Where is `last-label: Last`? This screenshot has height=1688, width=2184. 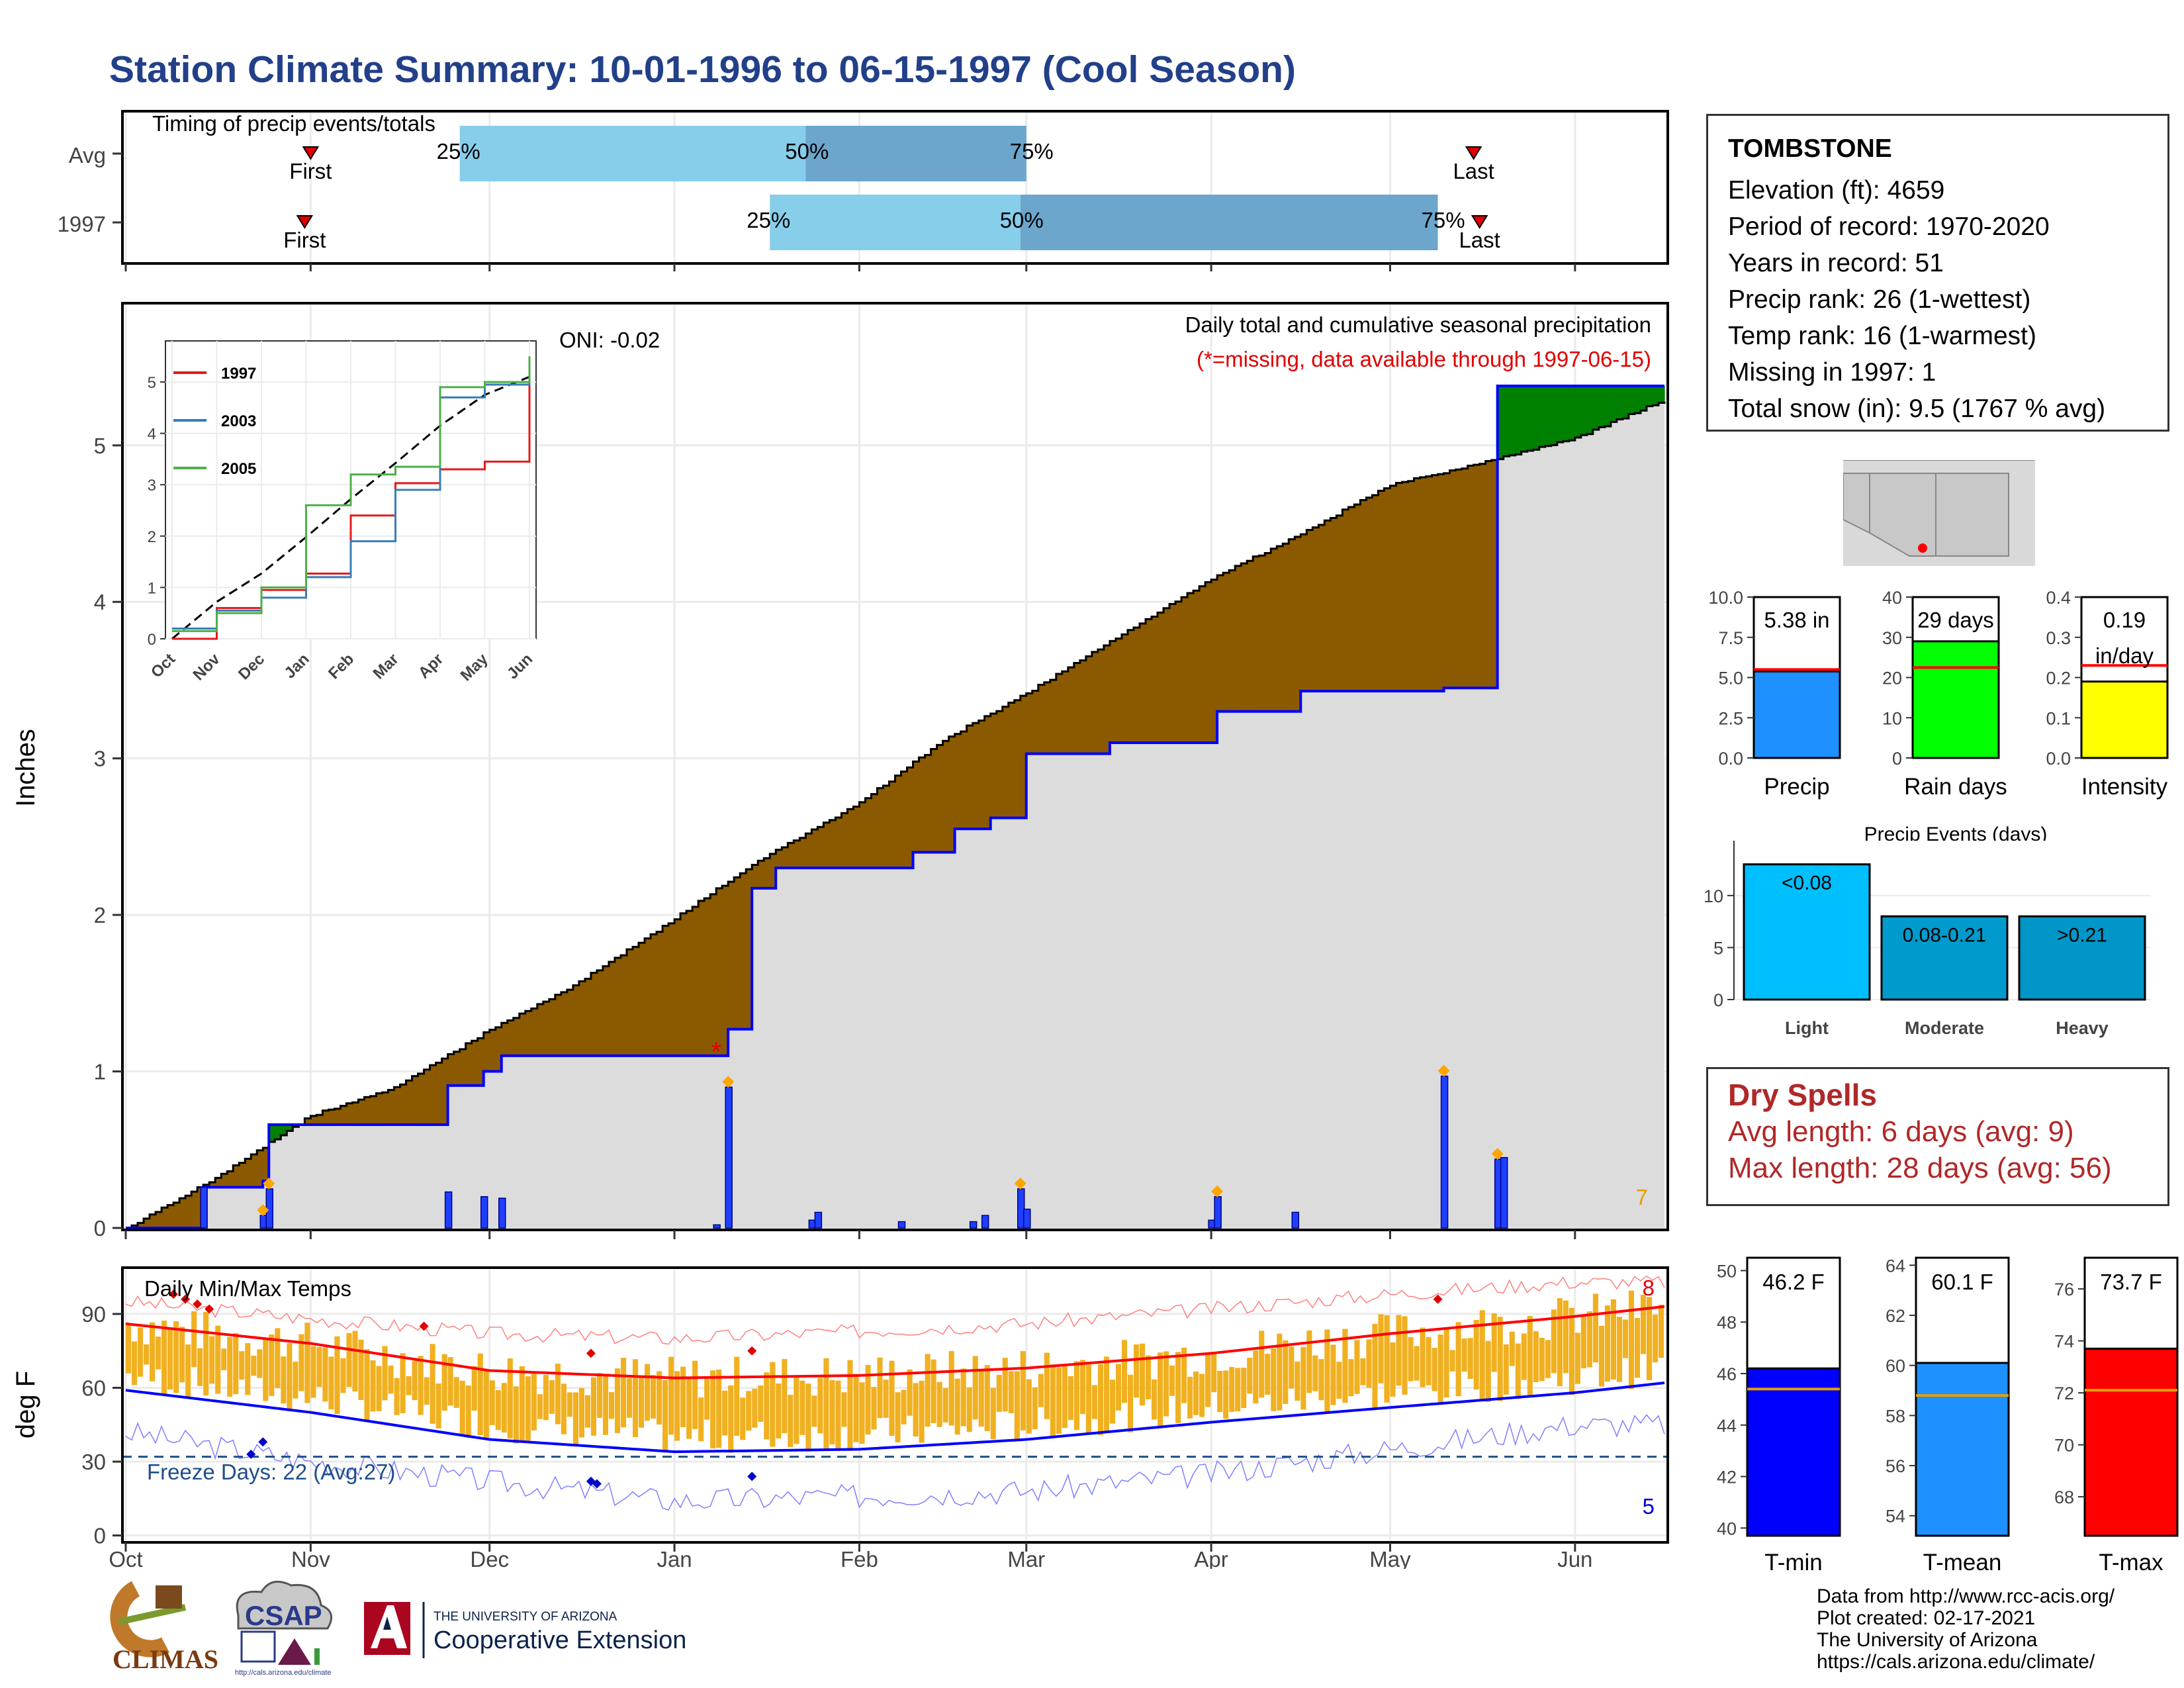 last-label: Last is located at coordinates (1473, 171).